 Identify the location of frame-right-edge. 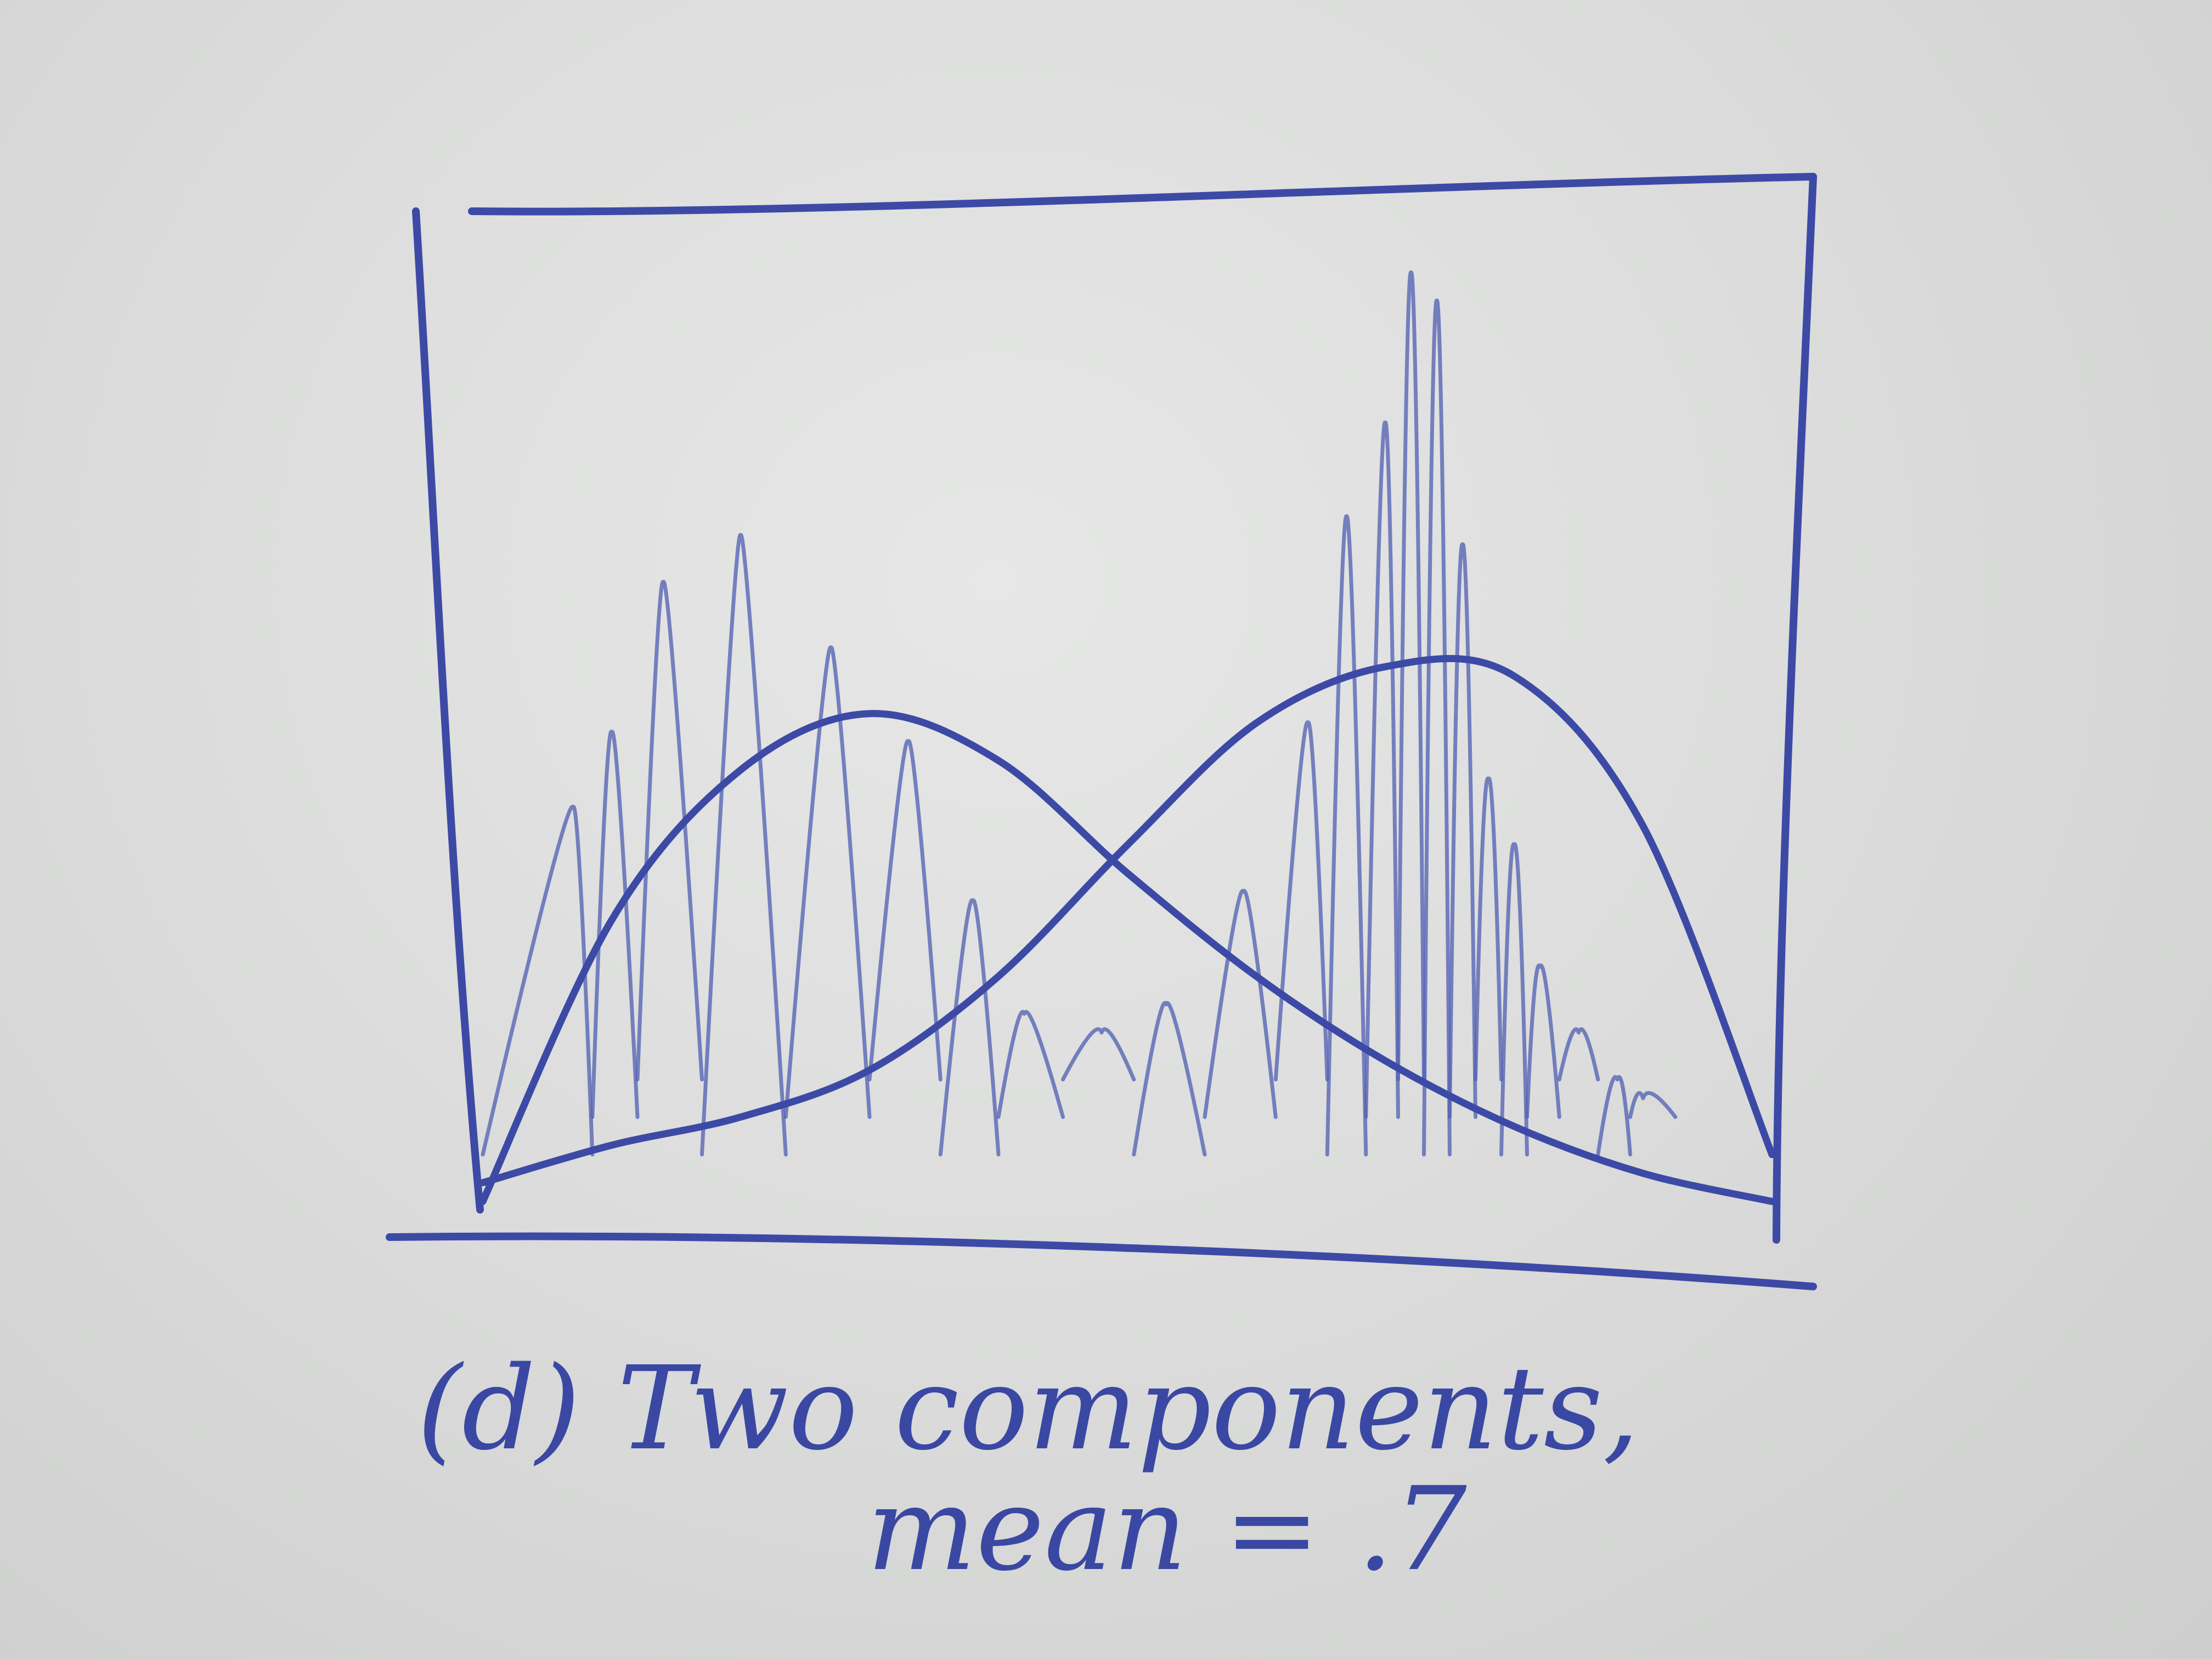
(1795, 708).